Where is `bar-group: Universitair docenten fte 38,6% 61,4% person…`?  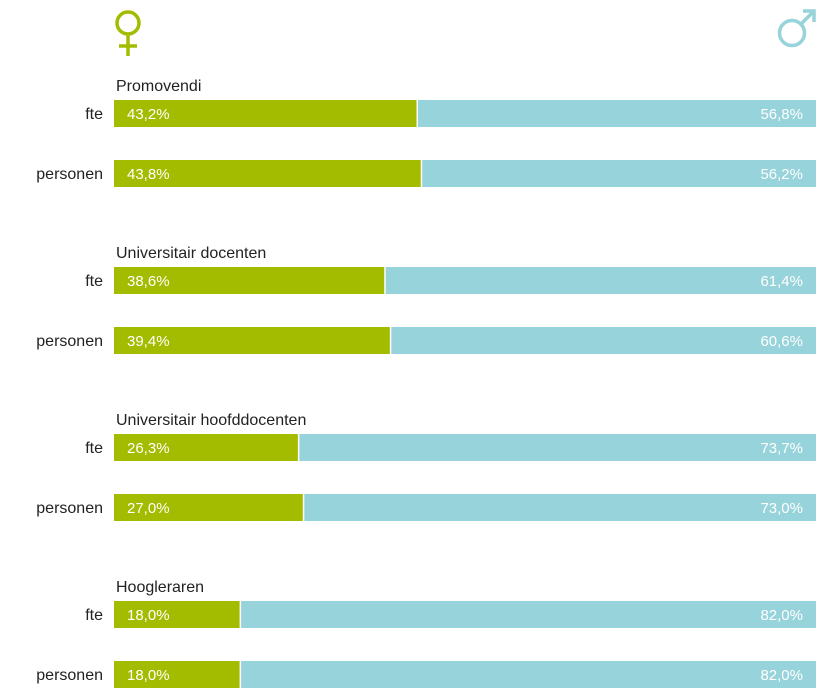
bar-group: Universitair docenten fte 38,6% 61,4% person… is located at coordinates (426, 299).